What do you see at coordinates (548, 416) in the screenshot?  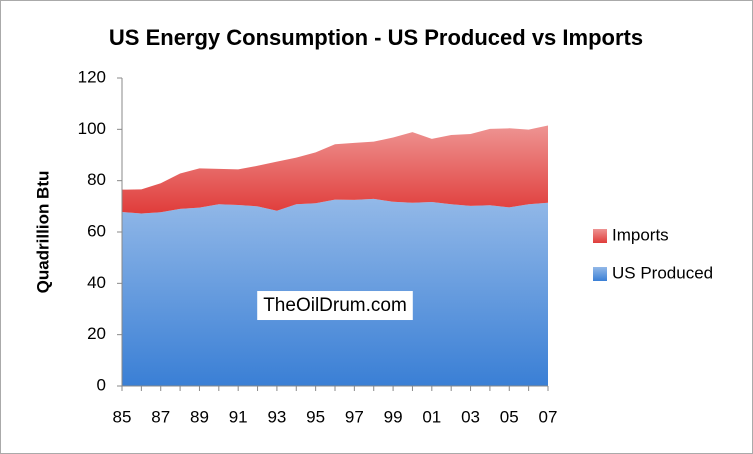 I see `x-tick-label: 07` at bounding box center [548, 416].